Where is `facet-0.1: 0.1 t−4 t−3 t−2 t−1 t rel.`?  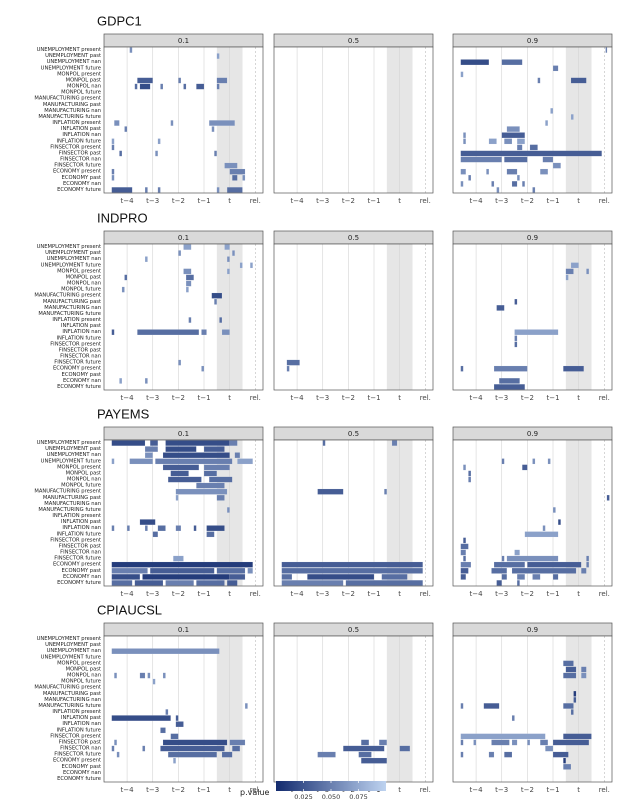
facet-0.1: 0.1 t−4 t−3 t−2 t−1 t rel. is located at coordinates (183, 316).